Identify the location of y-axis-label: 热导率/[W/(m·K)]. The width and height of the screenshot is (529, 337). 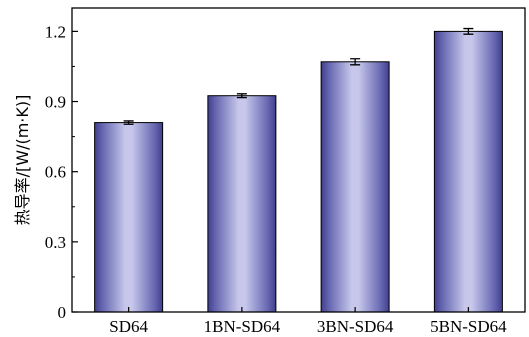
(22, 160).